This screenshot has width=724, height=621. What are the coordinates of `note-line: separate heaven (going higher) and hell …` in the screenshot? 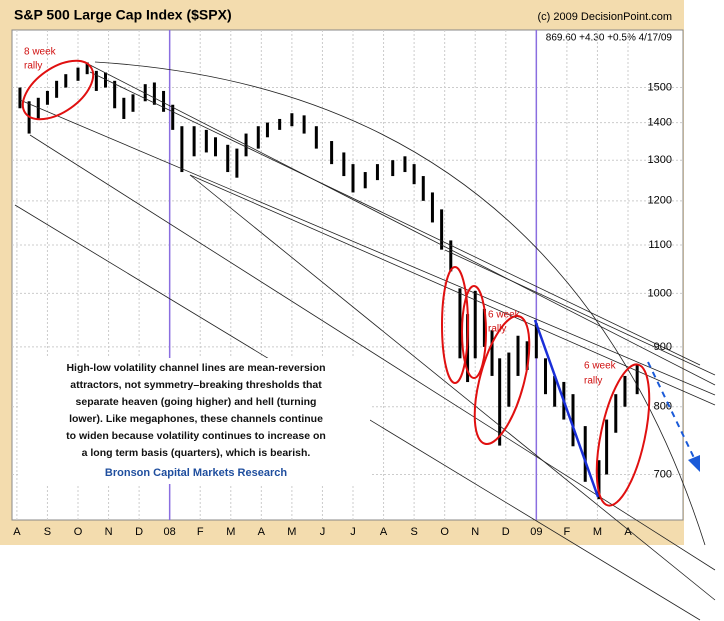 It's located at (196, 402).